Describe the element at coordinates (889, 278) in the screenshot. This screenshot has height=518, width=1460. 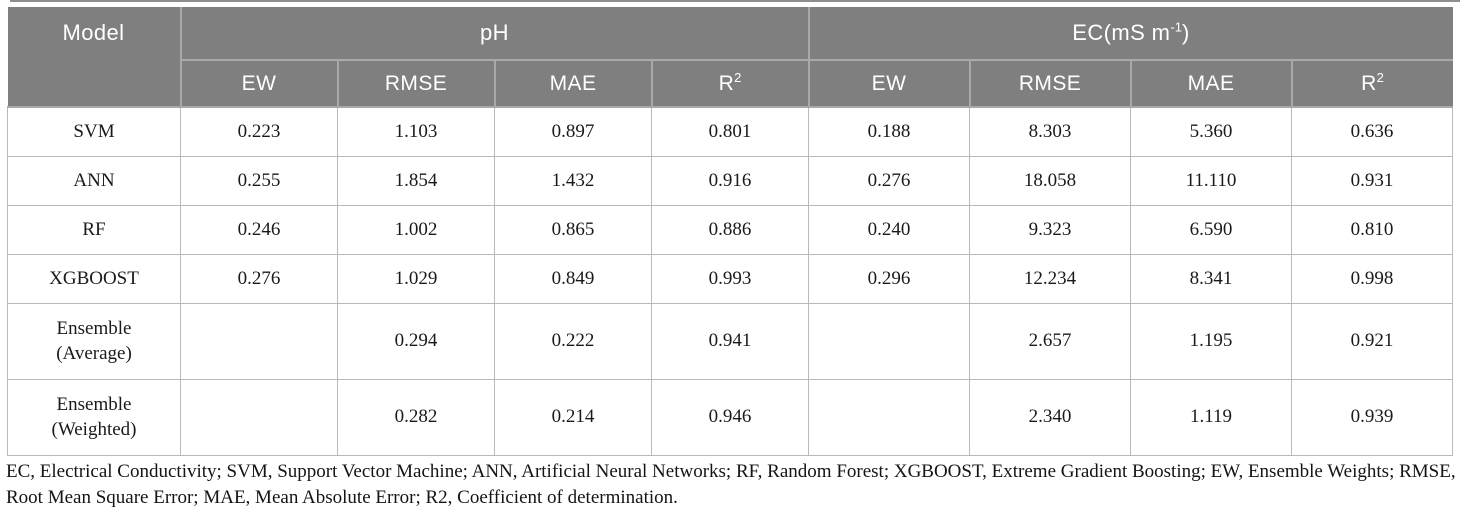
I see `cell-value: 0.296` at that location.